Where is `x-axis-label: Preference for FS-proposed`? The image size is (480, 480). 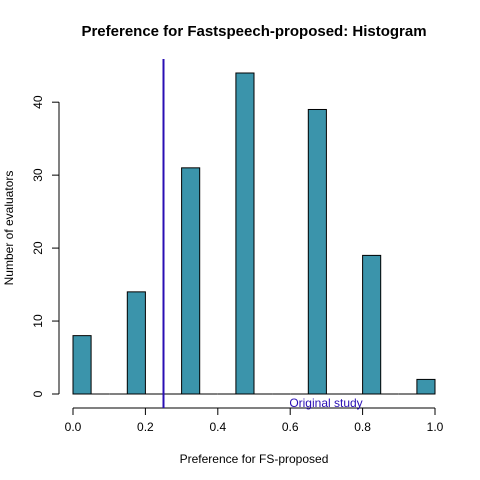
x-axis-label: Preference for FS-proposed is located at coordinates (254, 459).